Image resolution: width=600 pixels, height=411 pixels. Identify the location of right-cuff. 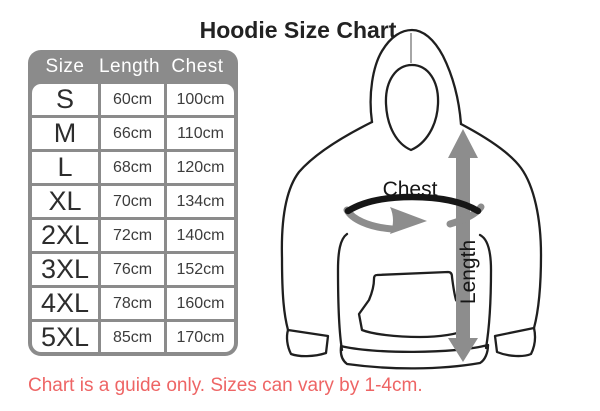
(515, 342).